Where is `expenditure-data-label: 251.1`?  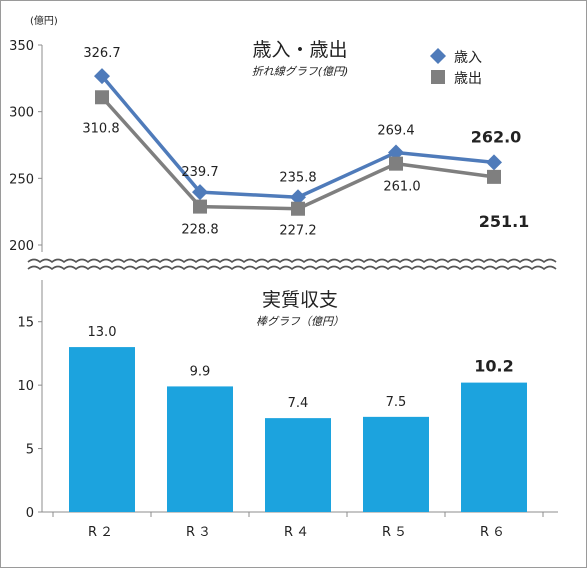 expenditure-data-label: 251.1 is located at coordinates (504, 221).